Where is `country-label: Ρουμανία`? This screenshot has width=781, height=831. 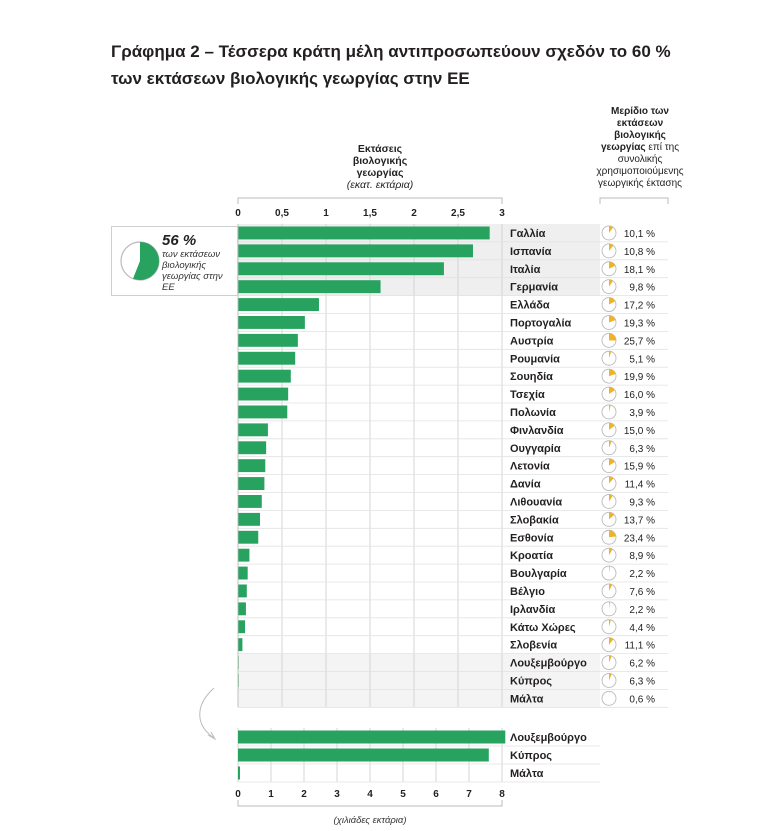
country-label: Ρουμανία is located at coordinates (535, 359).